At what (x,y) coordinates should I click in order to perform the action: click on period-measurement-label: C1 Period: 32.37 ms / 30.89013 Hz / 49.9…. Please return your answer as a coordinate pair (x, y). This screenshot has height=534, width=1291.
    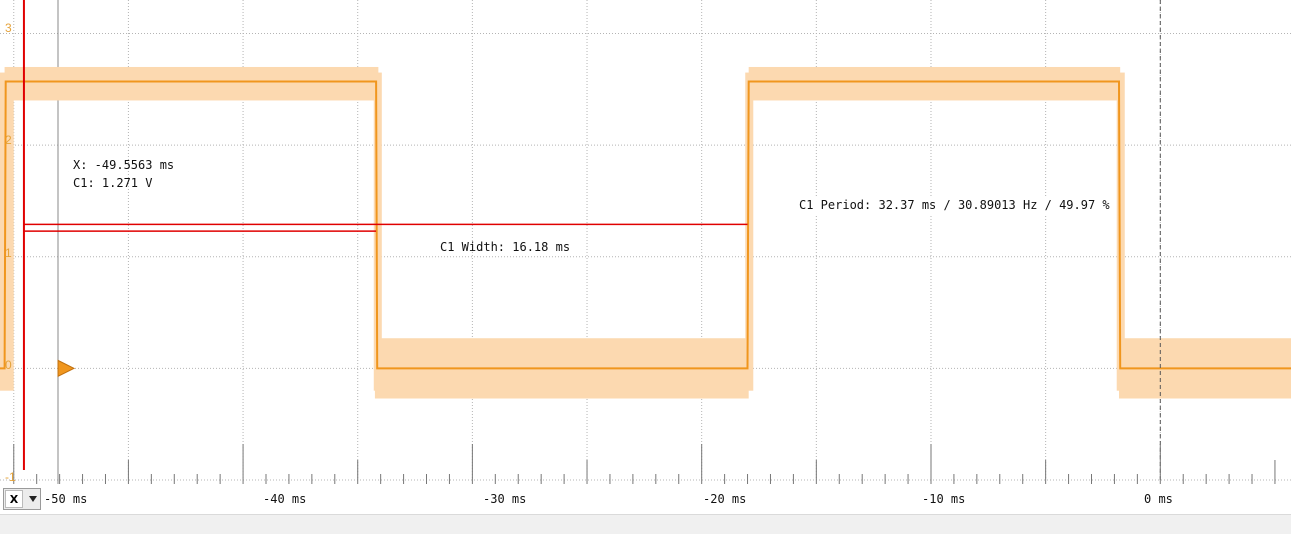
    Looking at the image, I should click on (954, 205).